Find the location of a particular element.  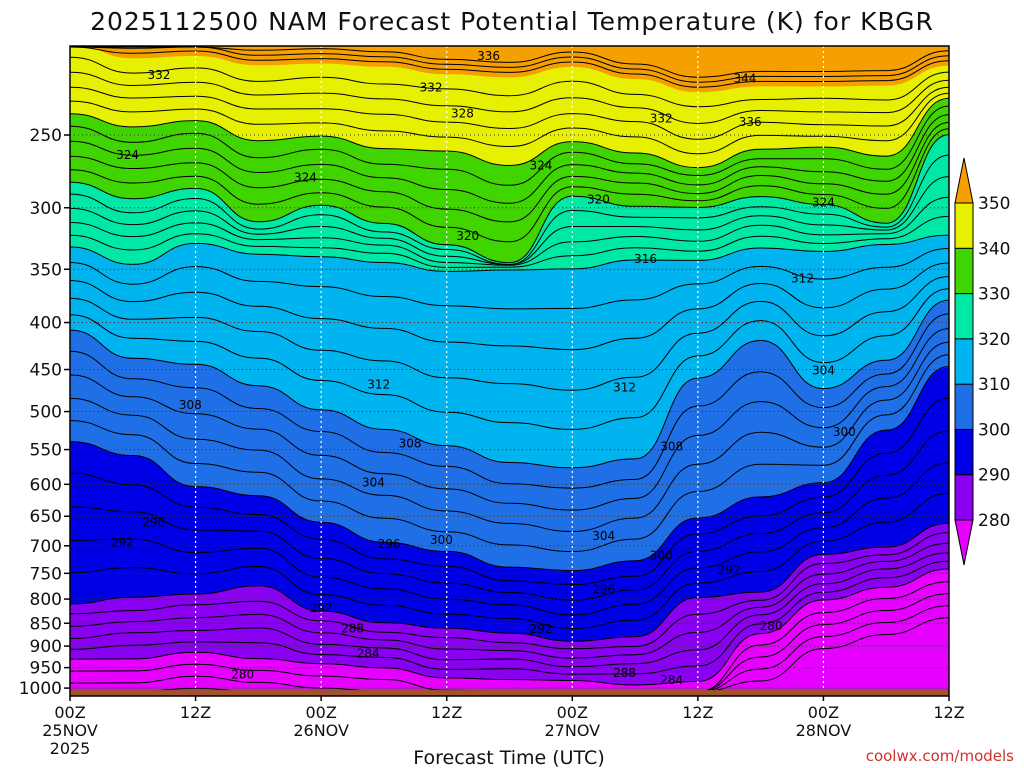

y-tick-label-900: 900 is located at coordinates (46, 647).